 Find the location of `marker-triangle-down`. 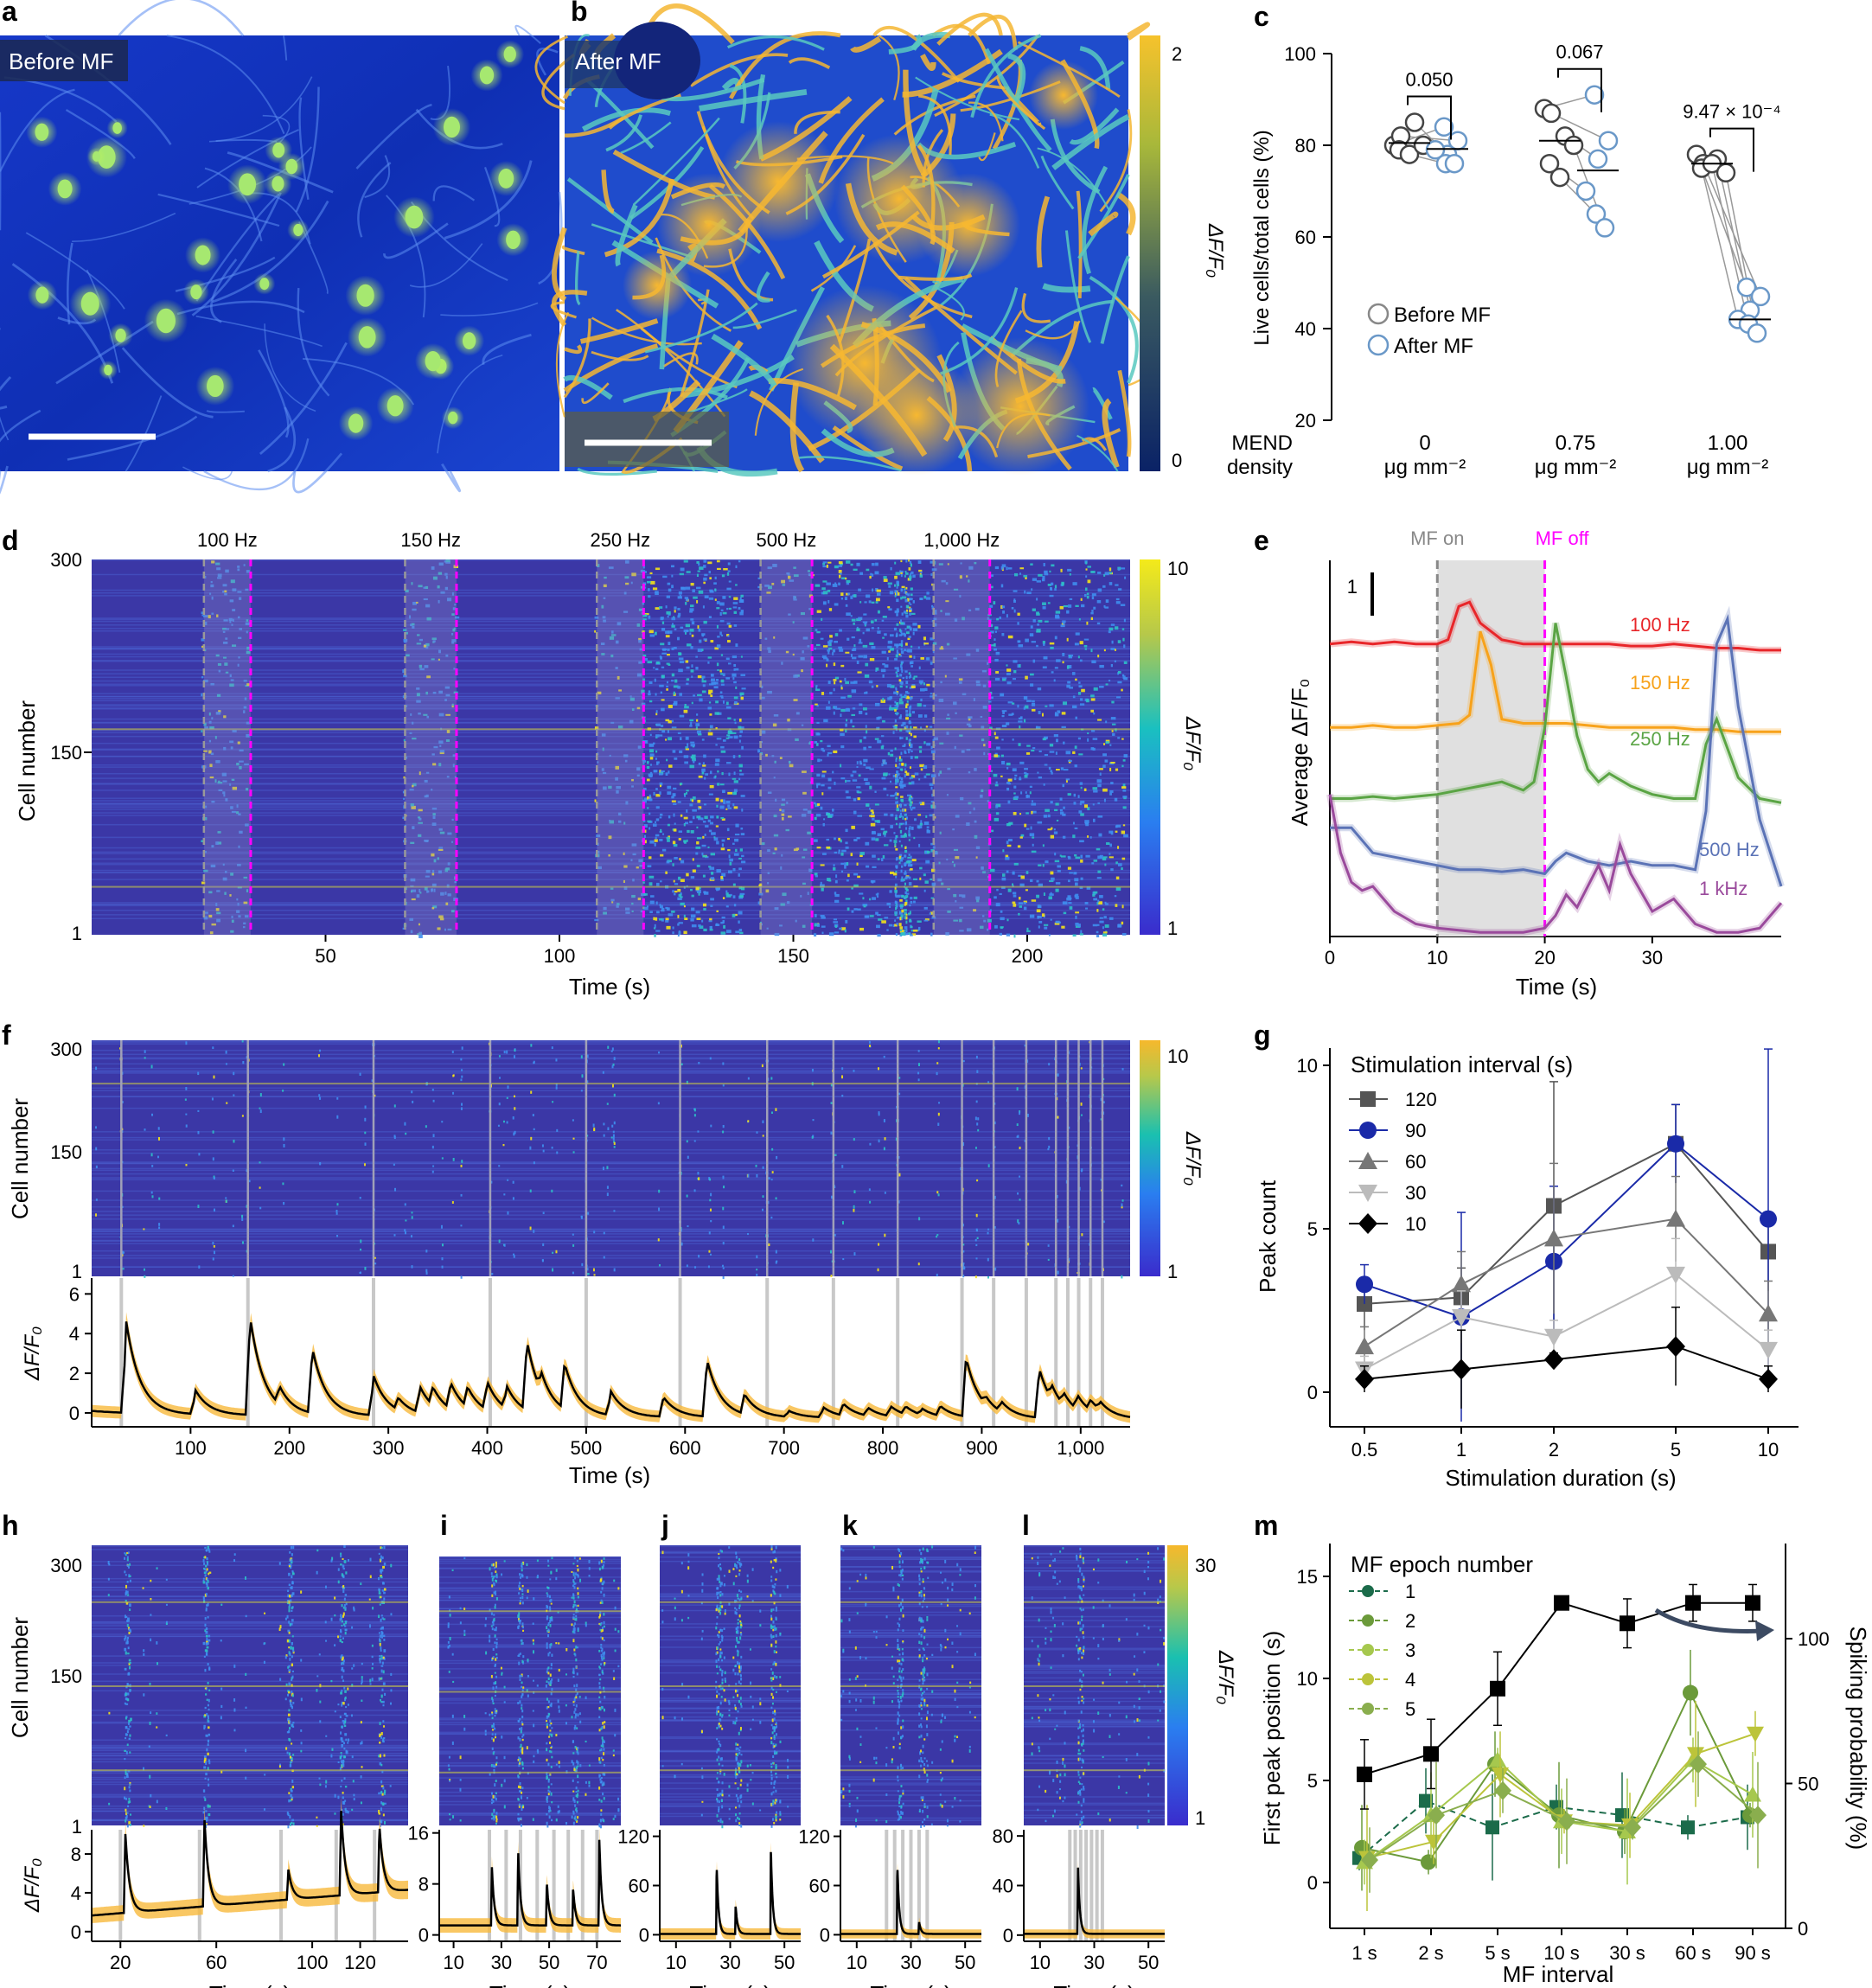

marker-triangle-down is located at coordinates (1462, 1318).